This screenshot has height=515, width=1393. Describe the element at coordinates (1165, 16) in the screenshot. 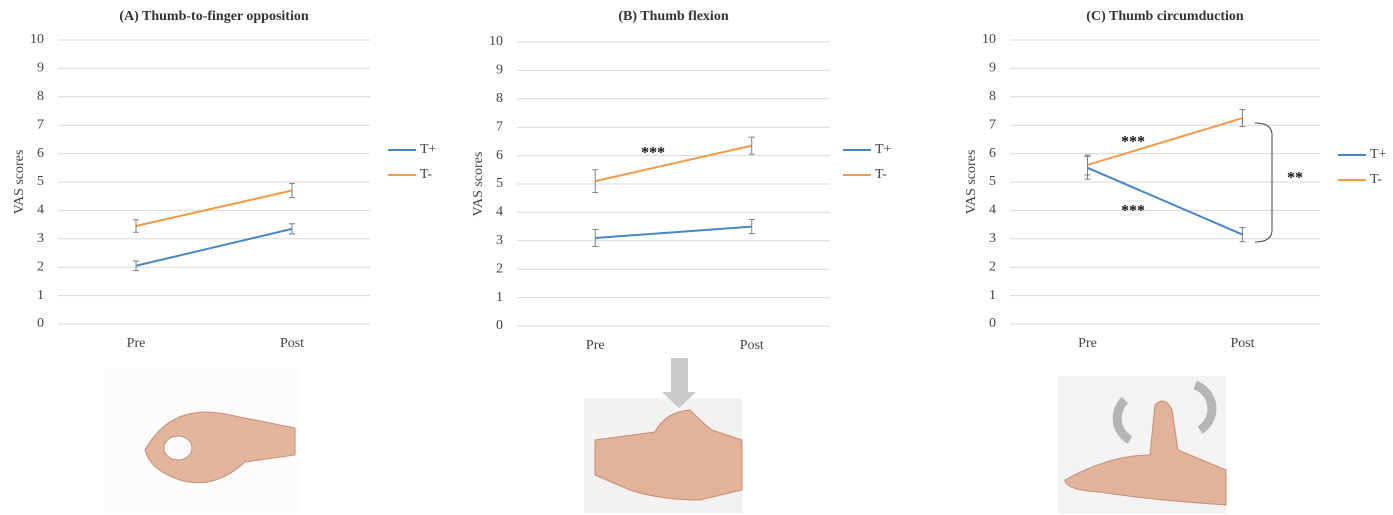

I see `chart-title: (C) Thumb circumduction` at that location.